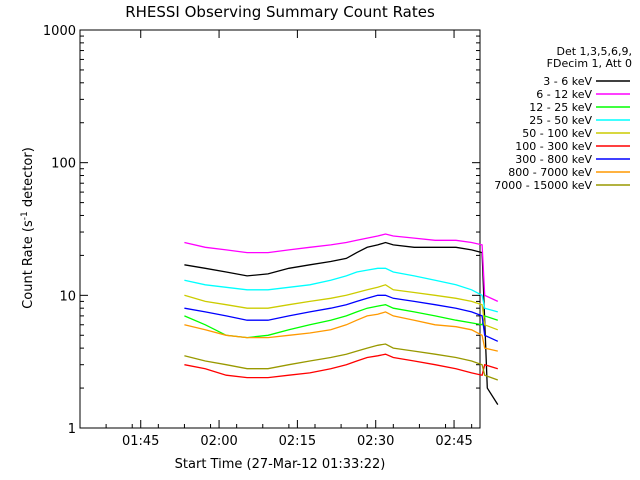 This screenshot has height=480, width=640. I want to click on legend-label: 50 - 100 keV, so click(557, 133).